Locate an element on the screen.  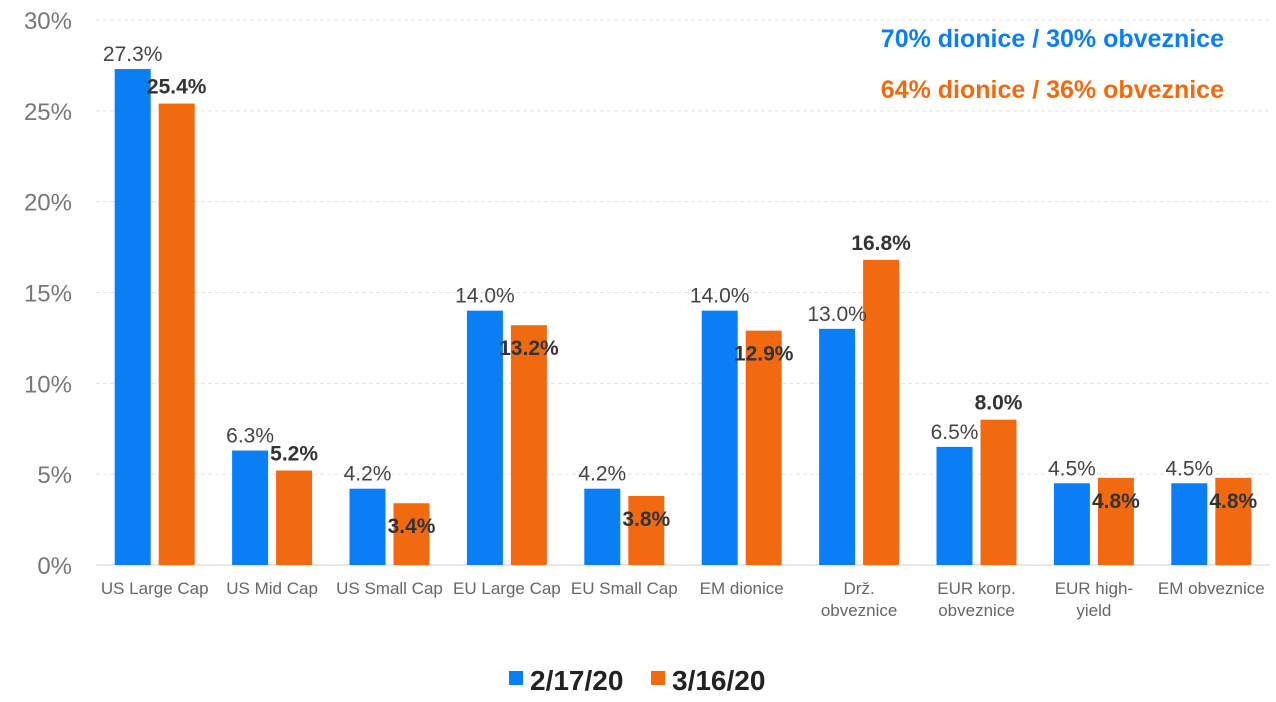
x-tick-label: EUR high- is located at coordinates (1094, 588).